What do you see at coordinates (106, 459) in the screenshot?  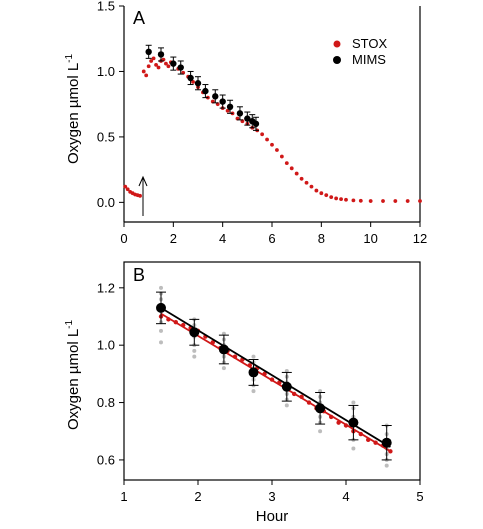 I see `panel-b-y-tick-label: 0.6` at bounding box center [106, 459].